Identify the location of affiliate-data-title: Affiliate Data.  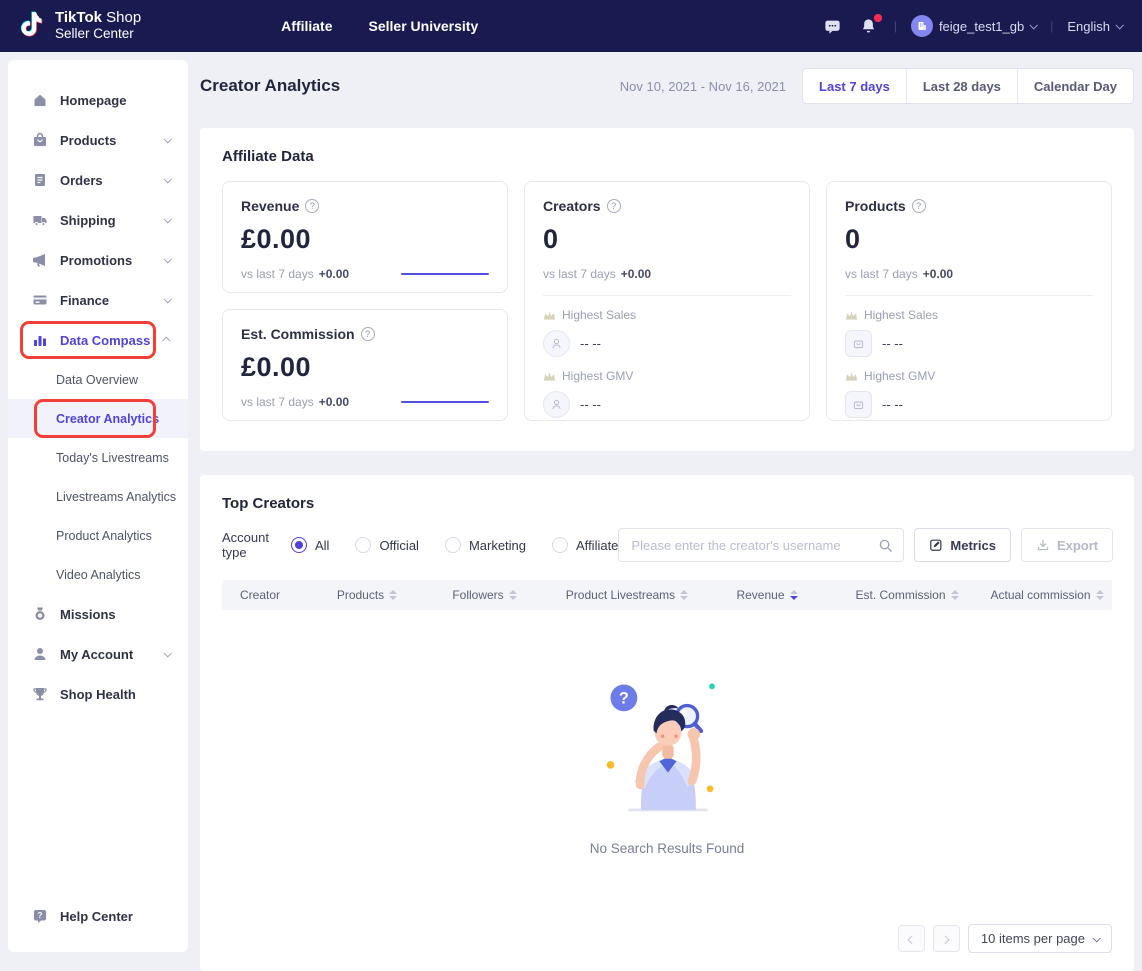
(268, 156).